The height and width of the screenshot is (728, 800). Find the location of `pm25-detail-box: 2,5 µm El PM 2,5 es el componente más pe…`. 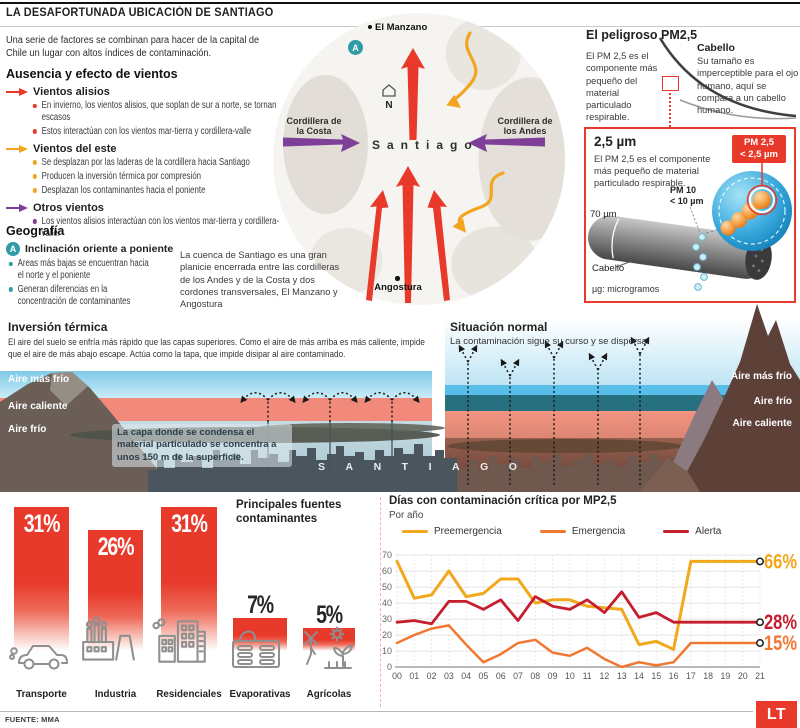

pm25-detail-box: 2,5 µm El PM 2,5 es el componente más pe… is located at coordinates (690, 215).